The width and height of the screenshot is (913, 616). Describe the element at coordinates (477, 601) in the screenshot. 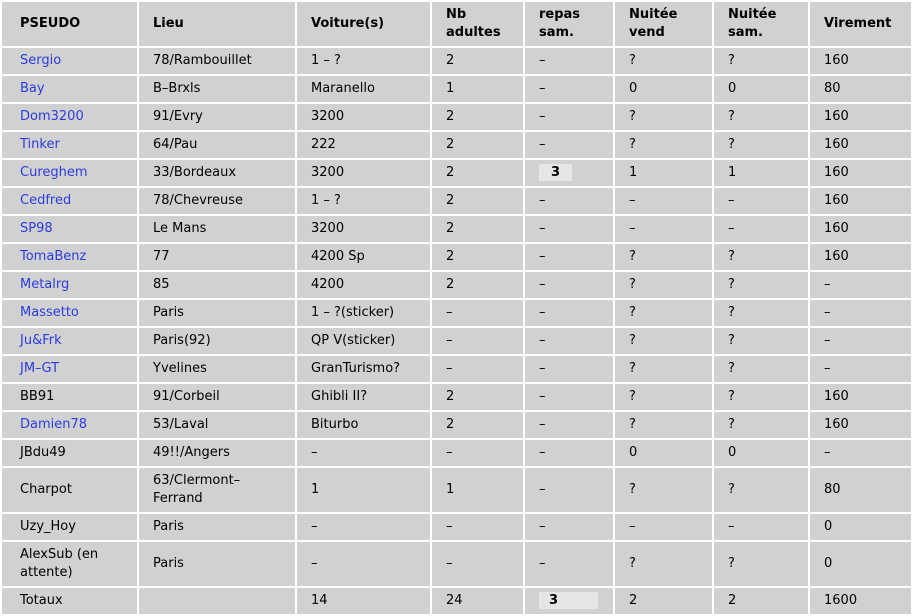

I see `cell-nb_adultes: 24` at that location.